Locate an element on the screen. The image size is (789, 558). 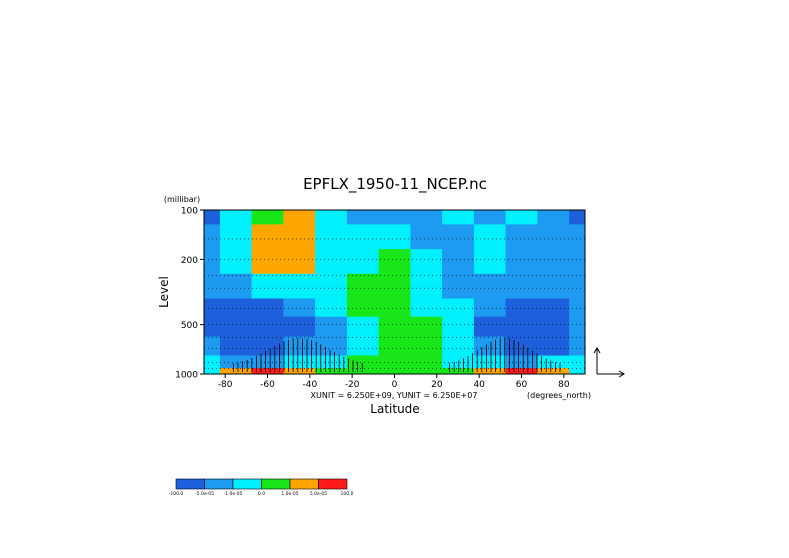
contour-field is located at coordinates (395, 292).